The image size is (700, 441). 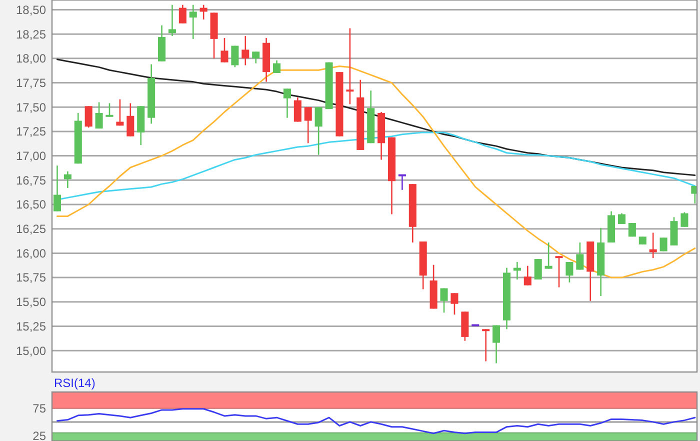 I want to click on y-tick-label: 16,50, so click(x=31, y=205).